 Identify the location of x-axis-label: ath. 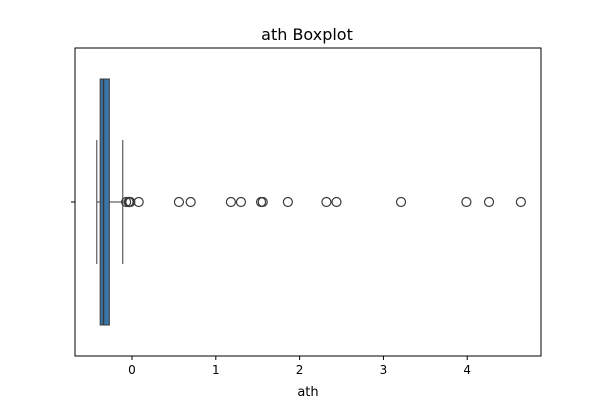
(307, 392).